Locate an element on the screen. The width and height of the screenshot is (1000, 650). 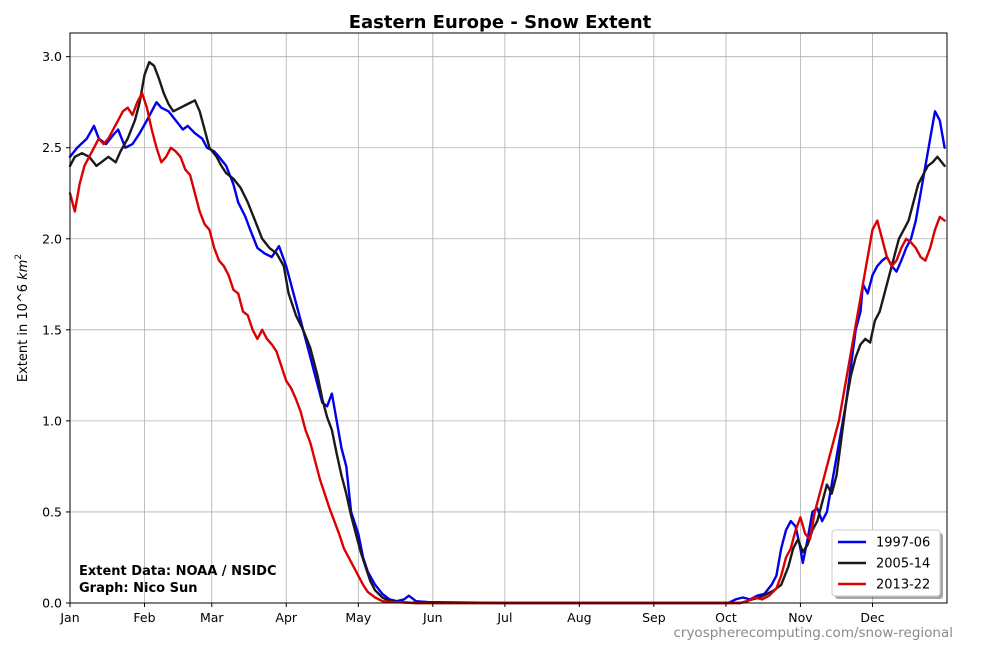
x-tick-label: Dec is located at coordinates (872, 617).